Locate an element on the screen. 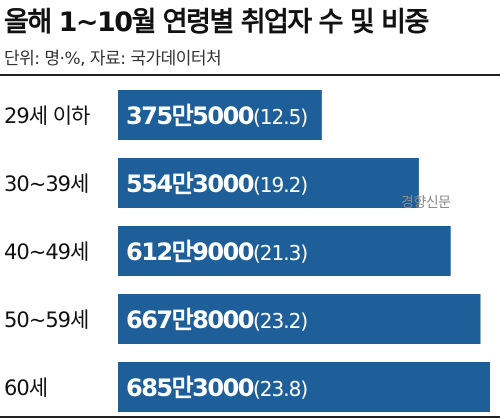 This screenshot has width=500, height=418. bar-value-label: 375만5000(12.5) is located at coordinates (216, 116).